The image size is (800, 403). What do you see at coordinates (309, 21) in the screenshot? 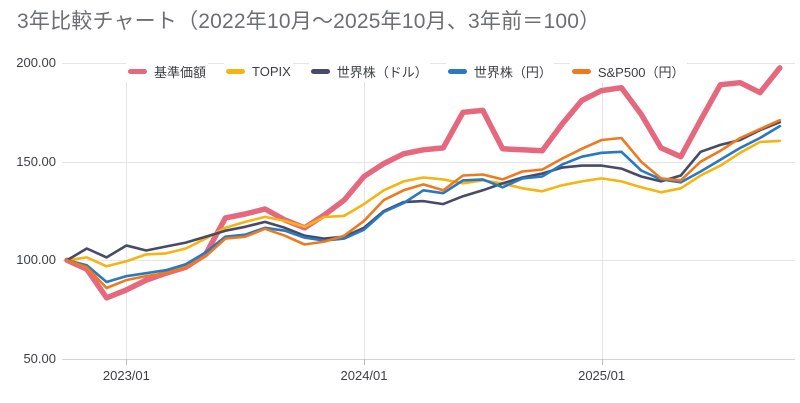
I see `chart-title: 3年比較チャート（2022年10月〜2025年10月、3年前＝100）` at bounding box center [309, 21].